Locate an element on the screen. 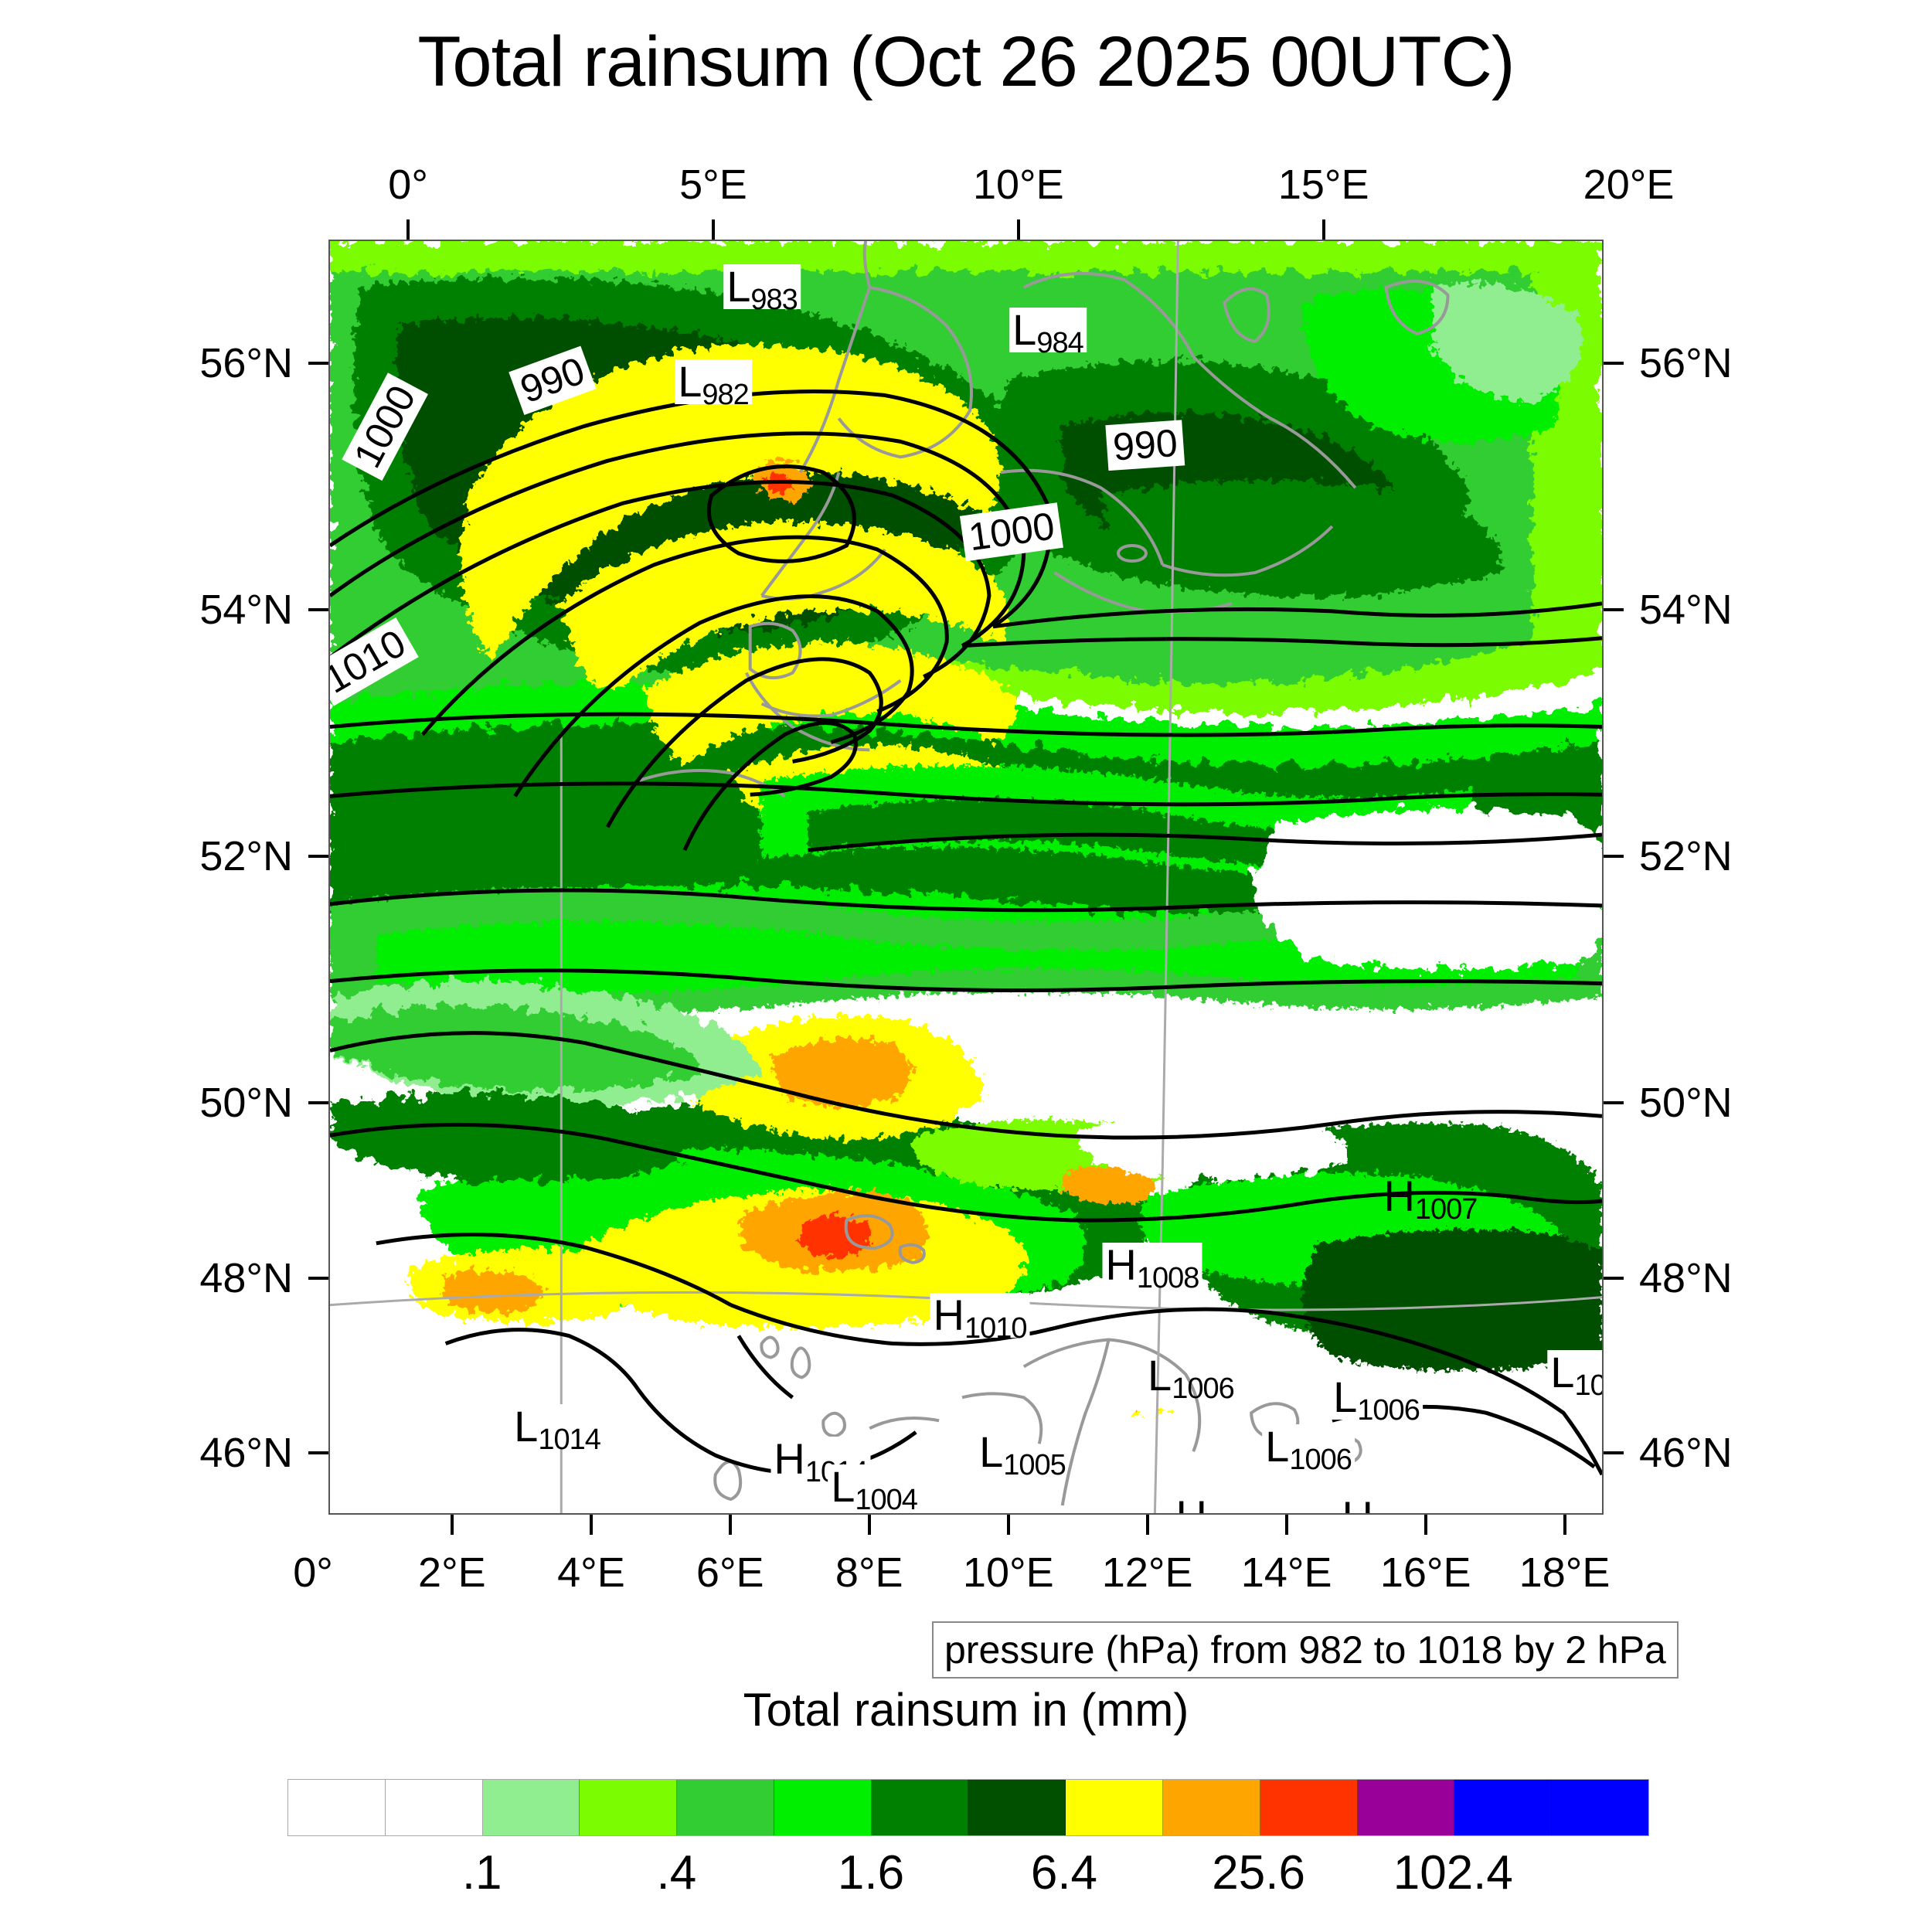 Image resolution: width=1932 pixels, height=1932 pixels. pressure-marker-value: 10 is located at coordinates (1589, 1386).